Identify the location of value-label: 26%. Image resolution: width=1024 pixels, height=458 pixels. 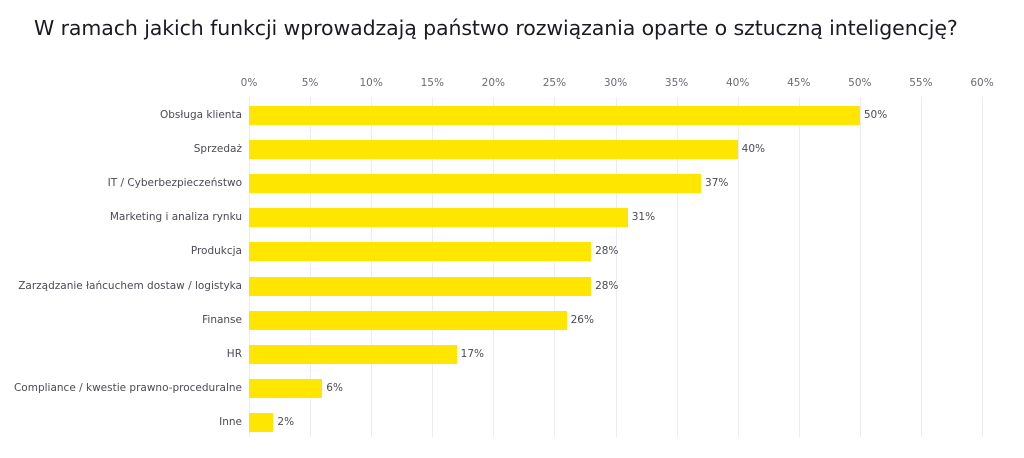
(582, 320).